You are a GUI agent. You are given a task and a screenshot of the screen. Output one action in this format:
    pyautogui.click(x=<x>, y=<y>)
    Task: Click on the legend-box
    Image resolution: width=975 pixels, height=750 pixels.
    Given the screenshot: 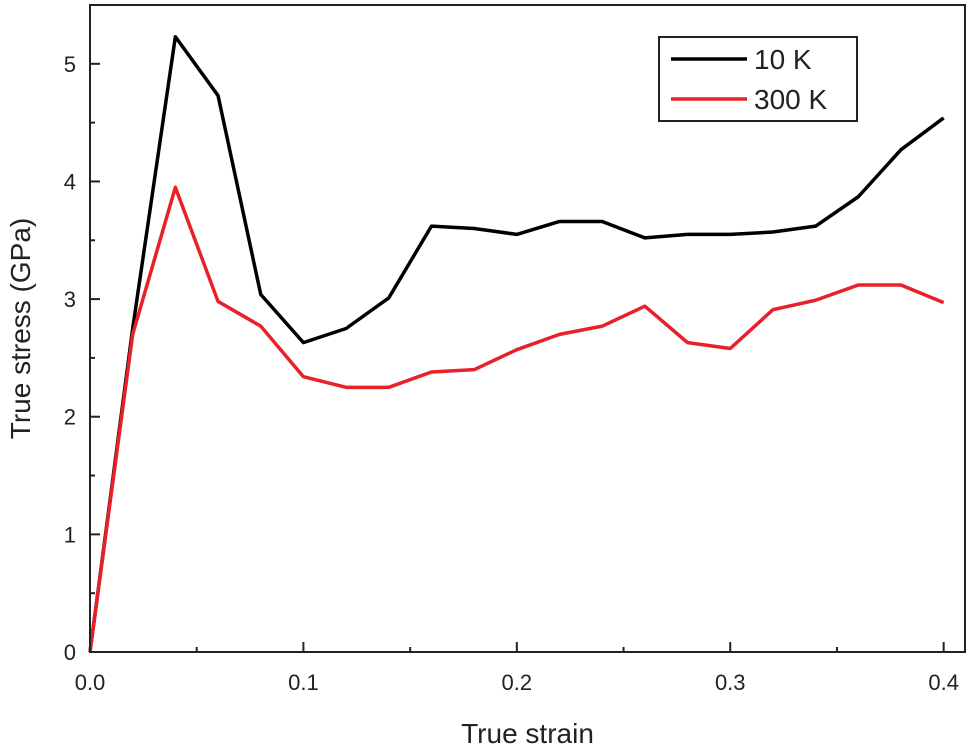 What is the action you would take?
    pyautogui.click(x=758, y=79)
    